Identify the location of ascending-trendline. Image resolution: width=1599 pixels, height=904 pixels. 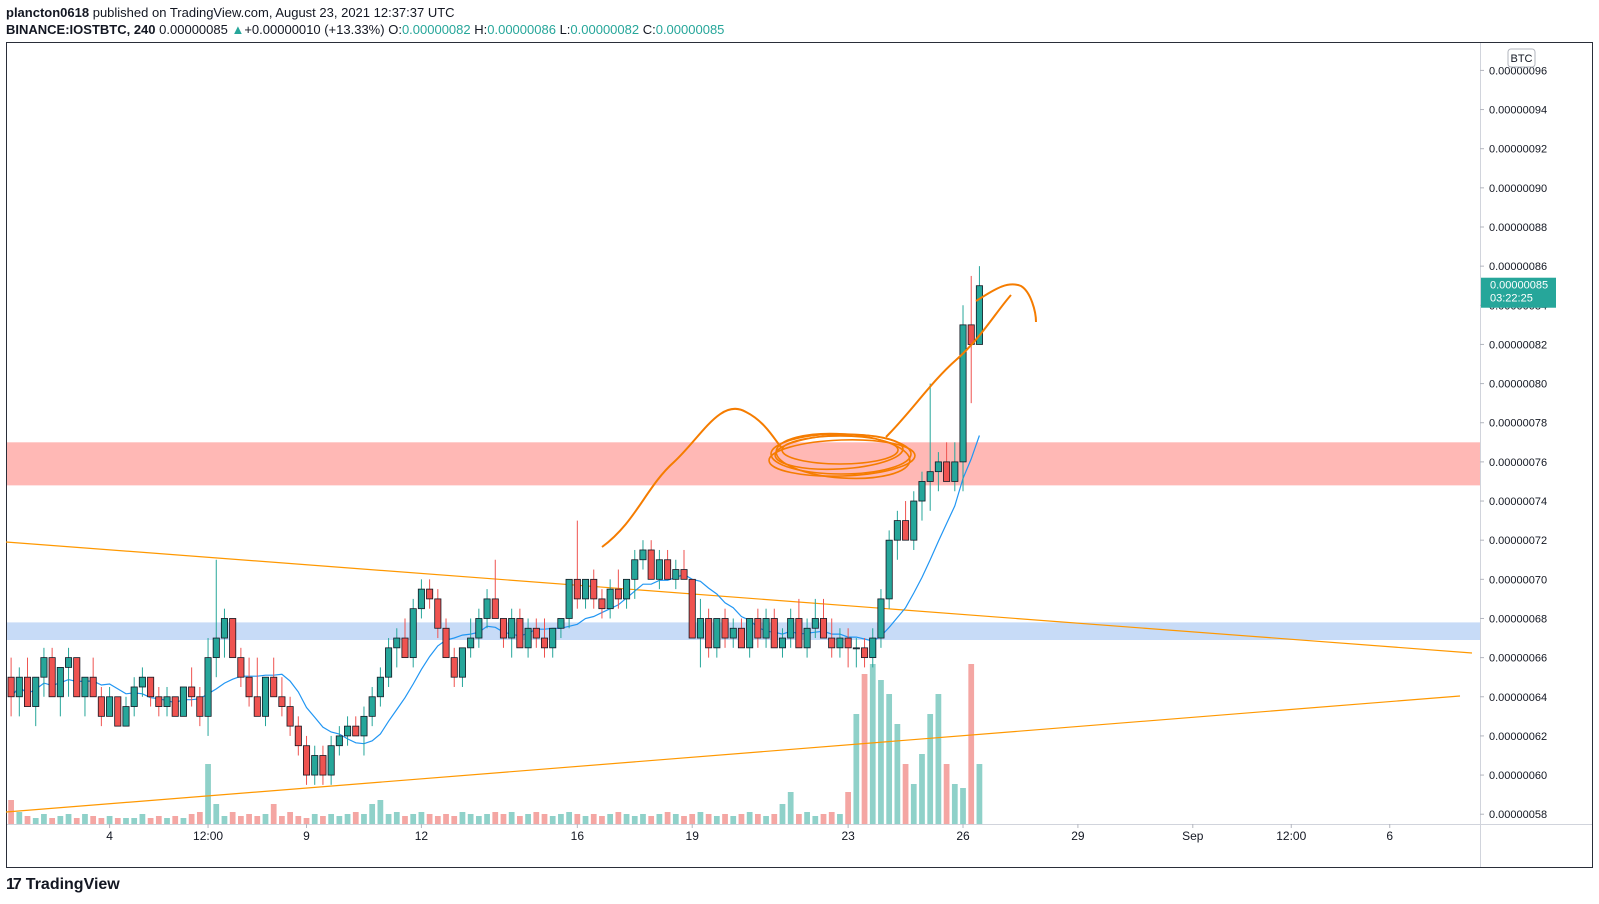
(733, 754).